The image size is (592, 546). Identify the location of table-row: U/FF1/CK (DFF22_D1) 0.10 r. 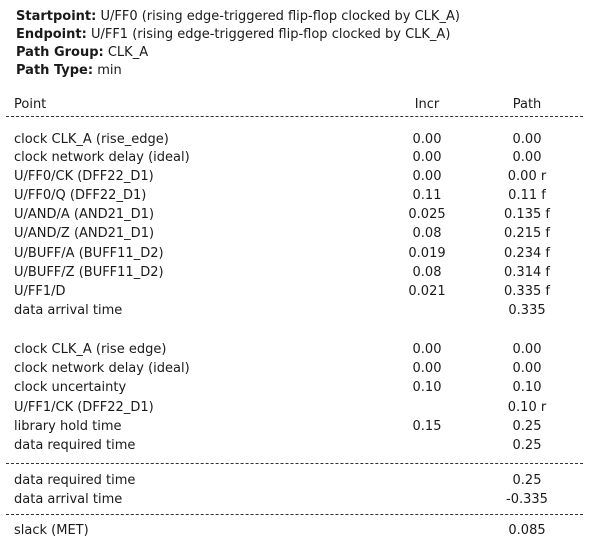
(296, 407).